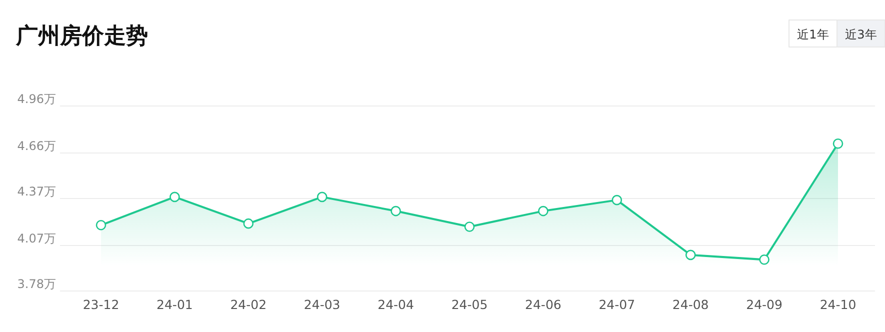 The height and width of the screenshot is (332, 885). Describe the element at coordinates (36, 284) in the screenshot. I see `y-tick-label: 3.78万` at that location.